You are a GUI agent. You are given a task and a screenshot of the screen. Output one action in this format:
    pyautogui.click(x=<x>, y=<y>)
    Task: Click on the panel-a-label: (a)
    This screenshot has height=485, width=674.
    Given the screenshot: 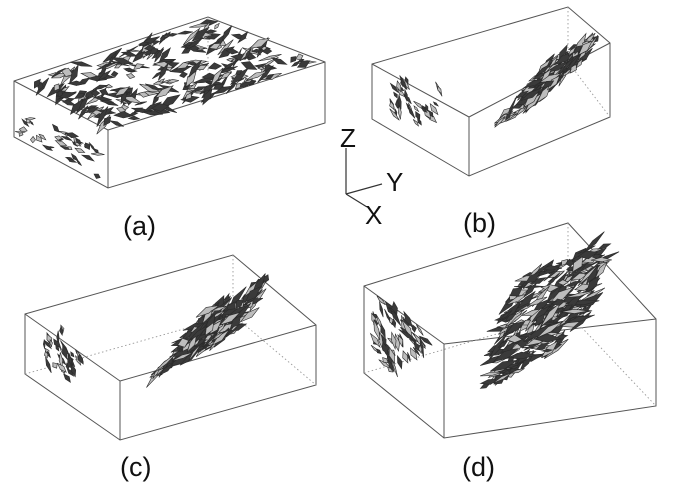 What is the action you would take?
    pyautogui.click(x=139, y=226)
    